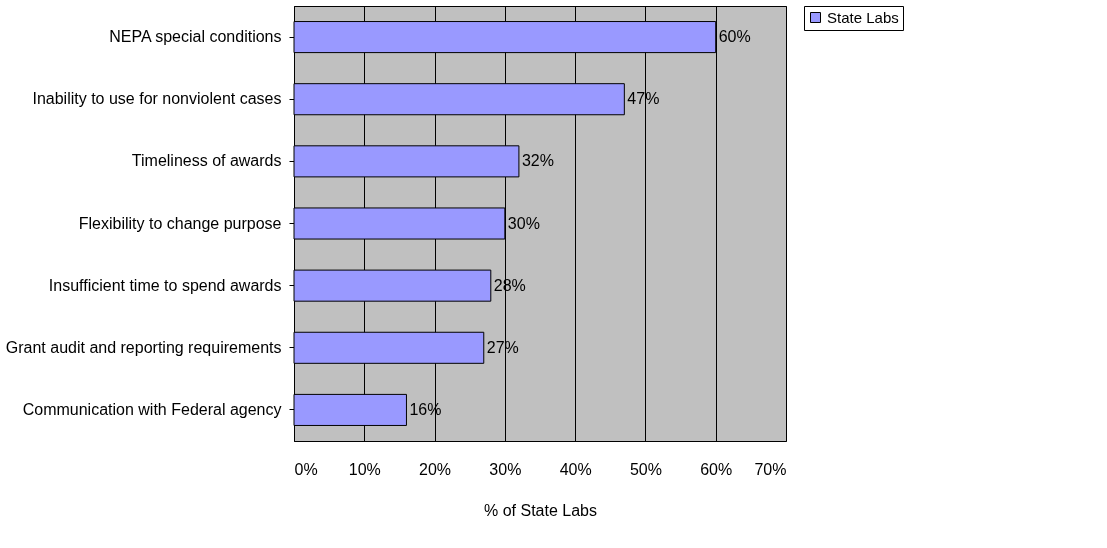 This screenshot has height=548, width=1107. What do you see at coordinates (364, 469) in the screenshot?
I see `x-tick-label: 10%` at bounding box center [364, 469].